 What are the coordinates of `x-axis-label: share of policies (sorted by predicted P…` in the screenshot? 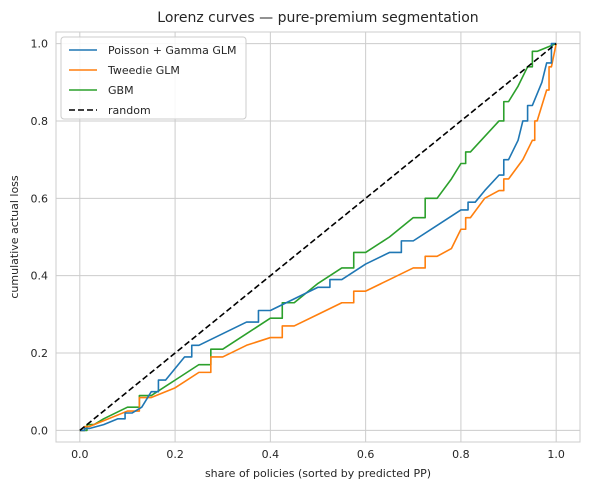 It's located at (318, 473).